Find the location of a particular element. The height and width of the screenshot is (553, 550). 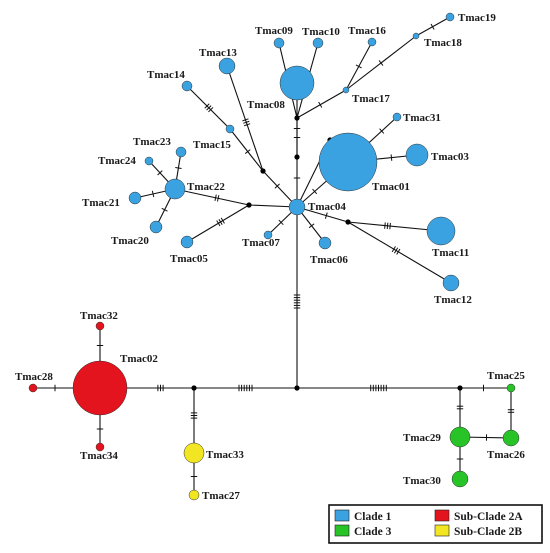

legend-swatch-subclade-2b is located at coordinates (442, 530).